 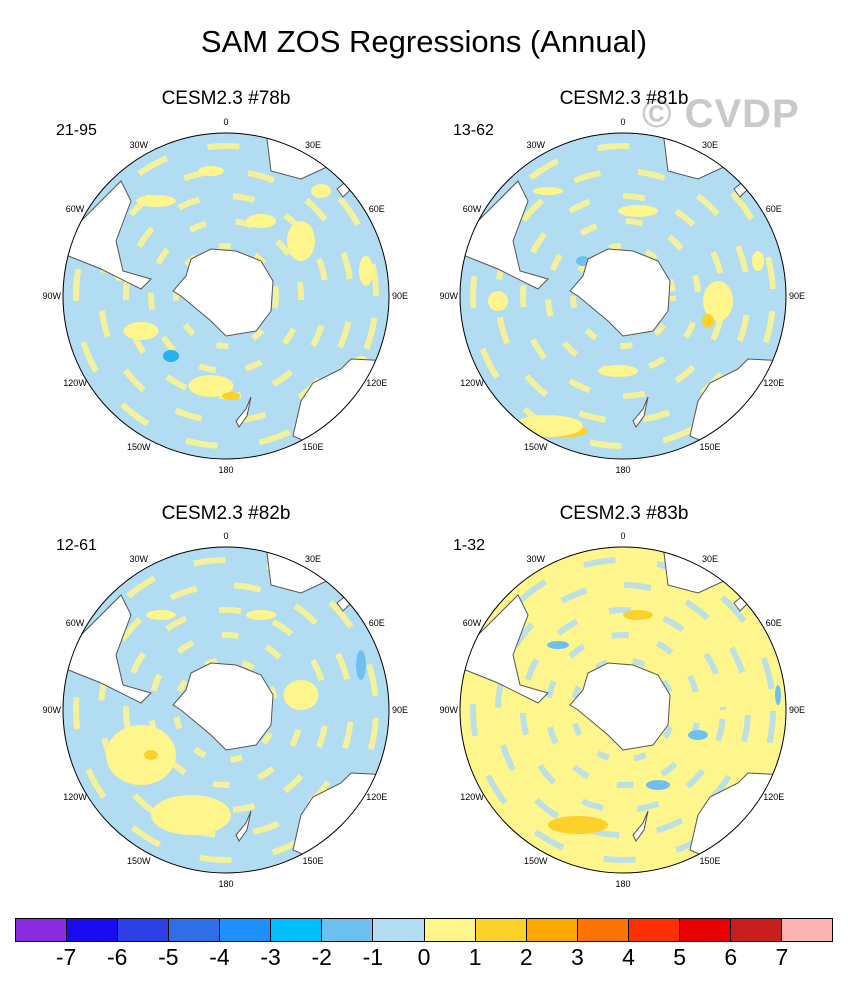 What do you see at coordinates (270, 957) in the screenshot?
I see `colorbar-tick-label: -3` at bounding box center [270, 957].